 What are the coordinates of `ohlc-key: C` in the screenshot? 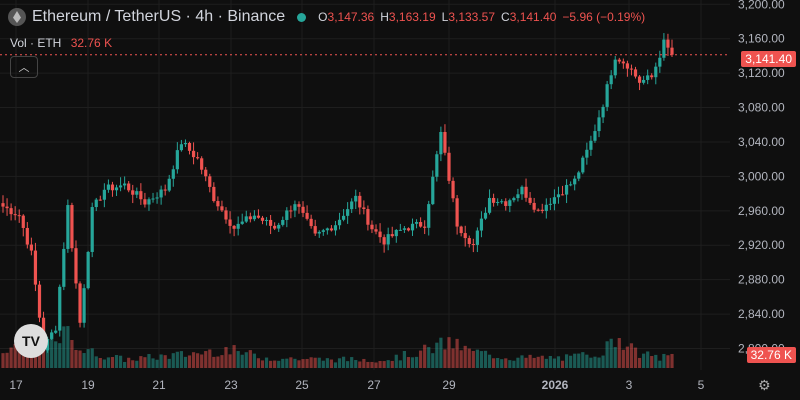 It's located at (505, 17).